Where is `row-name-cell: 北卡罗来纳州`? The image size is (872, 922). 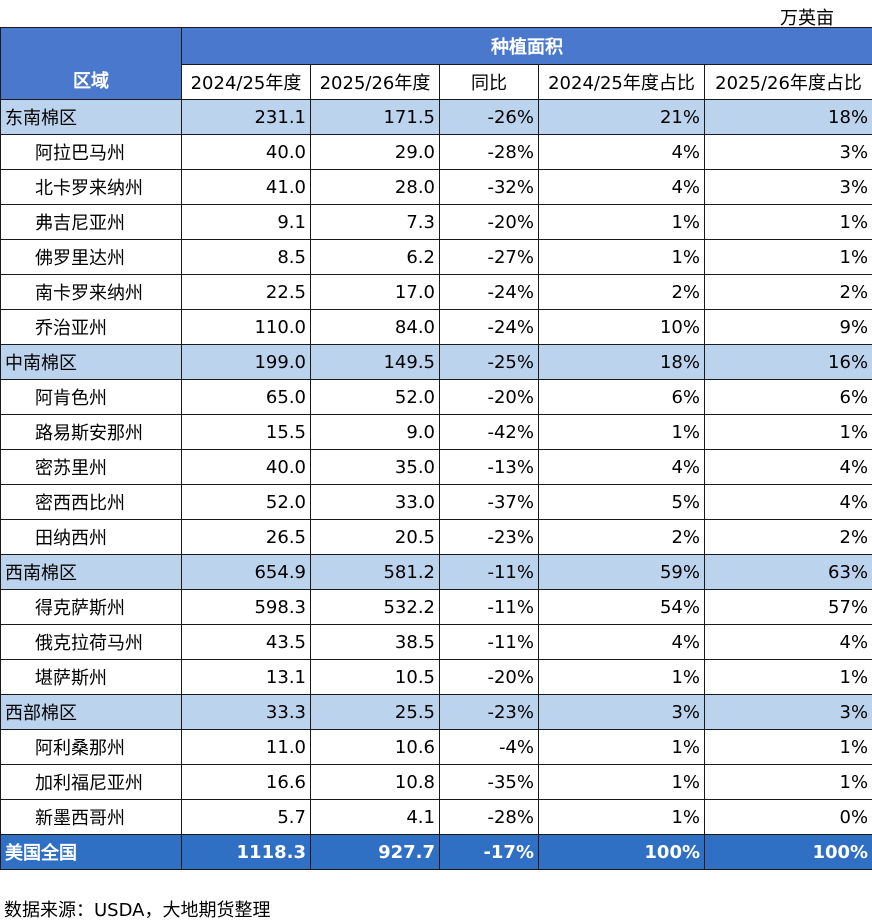
row-name-cell: 北卡罗来纳州 is located at coordinates (91, 187).